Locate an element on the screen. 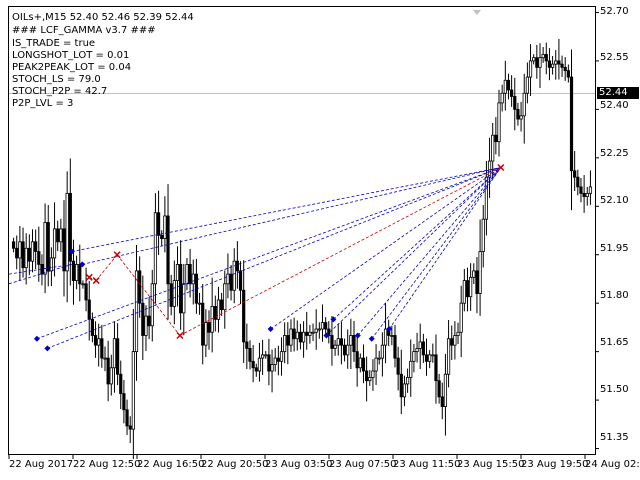 The width and height of the screenshot is (640, 480). param-is-trade: IS_TRADE = true is located at coordinates (54, 43).